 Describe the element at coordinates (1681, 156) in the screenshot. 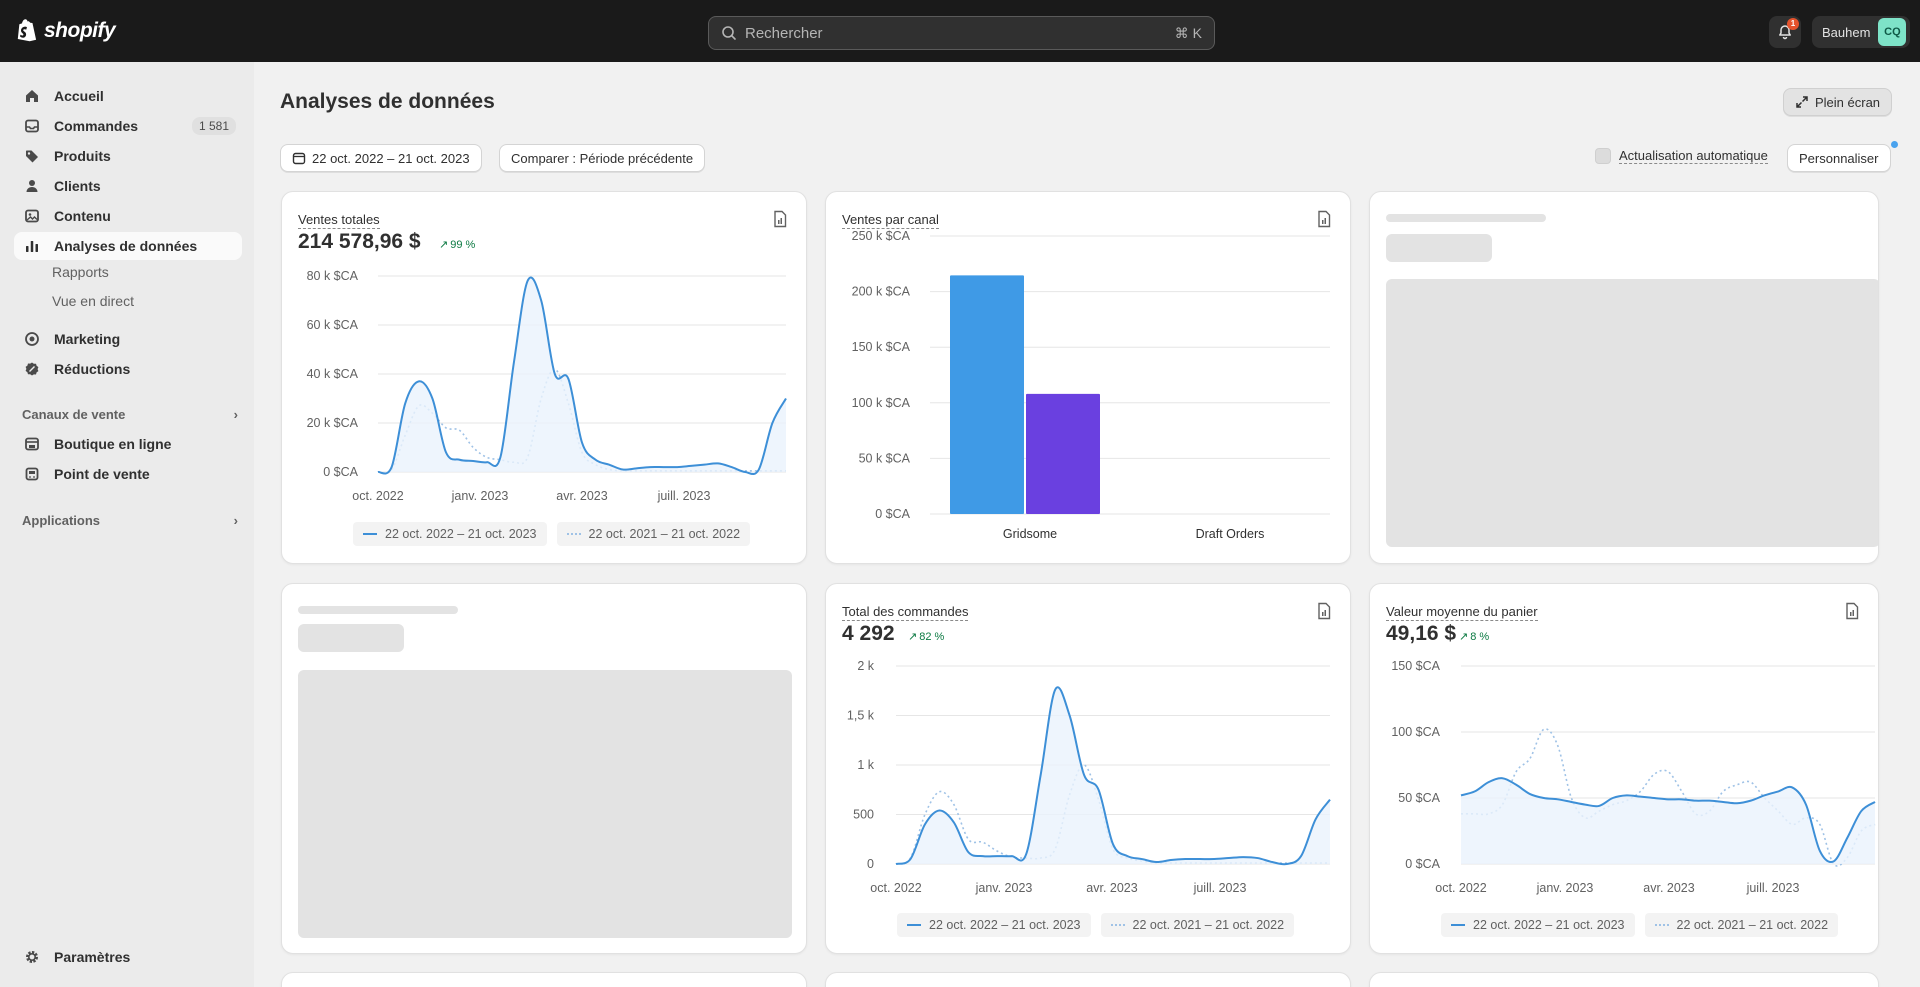

I see `auto-refresh-toggle: Actualisation automatique` at that location.